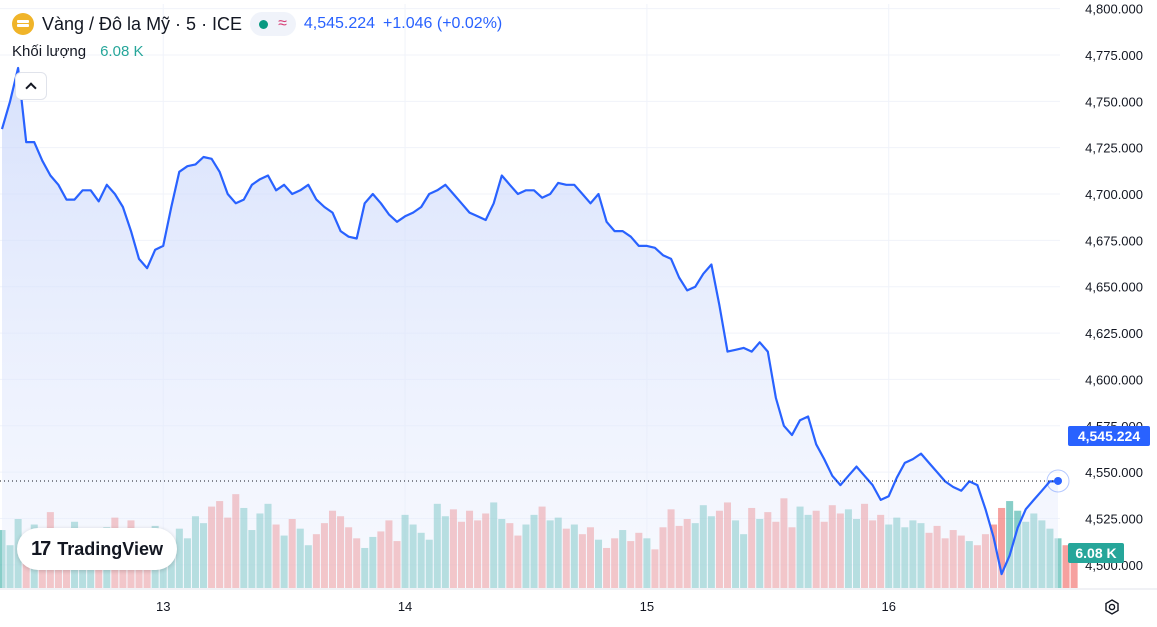 This screenshot has height=627, width=1157. What do you see at coordinates (142, 23) in the screenshot?
I see `symbol-title: Vàng / Đô la Mỹ · 5 · ICE` at bounding box center [142, 23].